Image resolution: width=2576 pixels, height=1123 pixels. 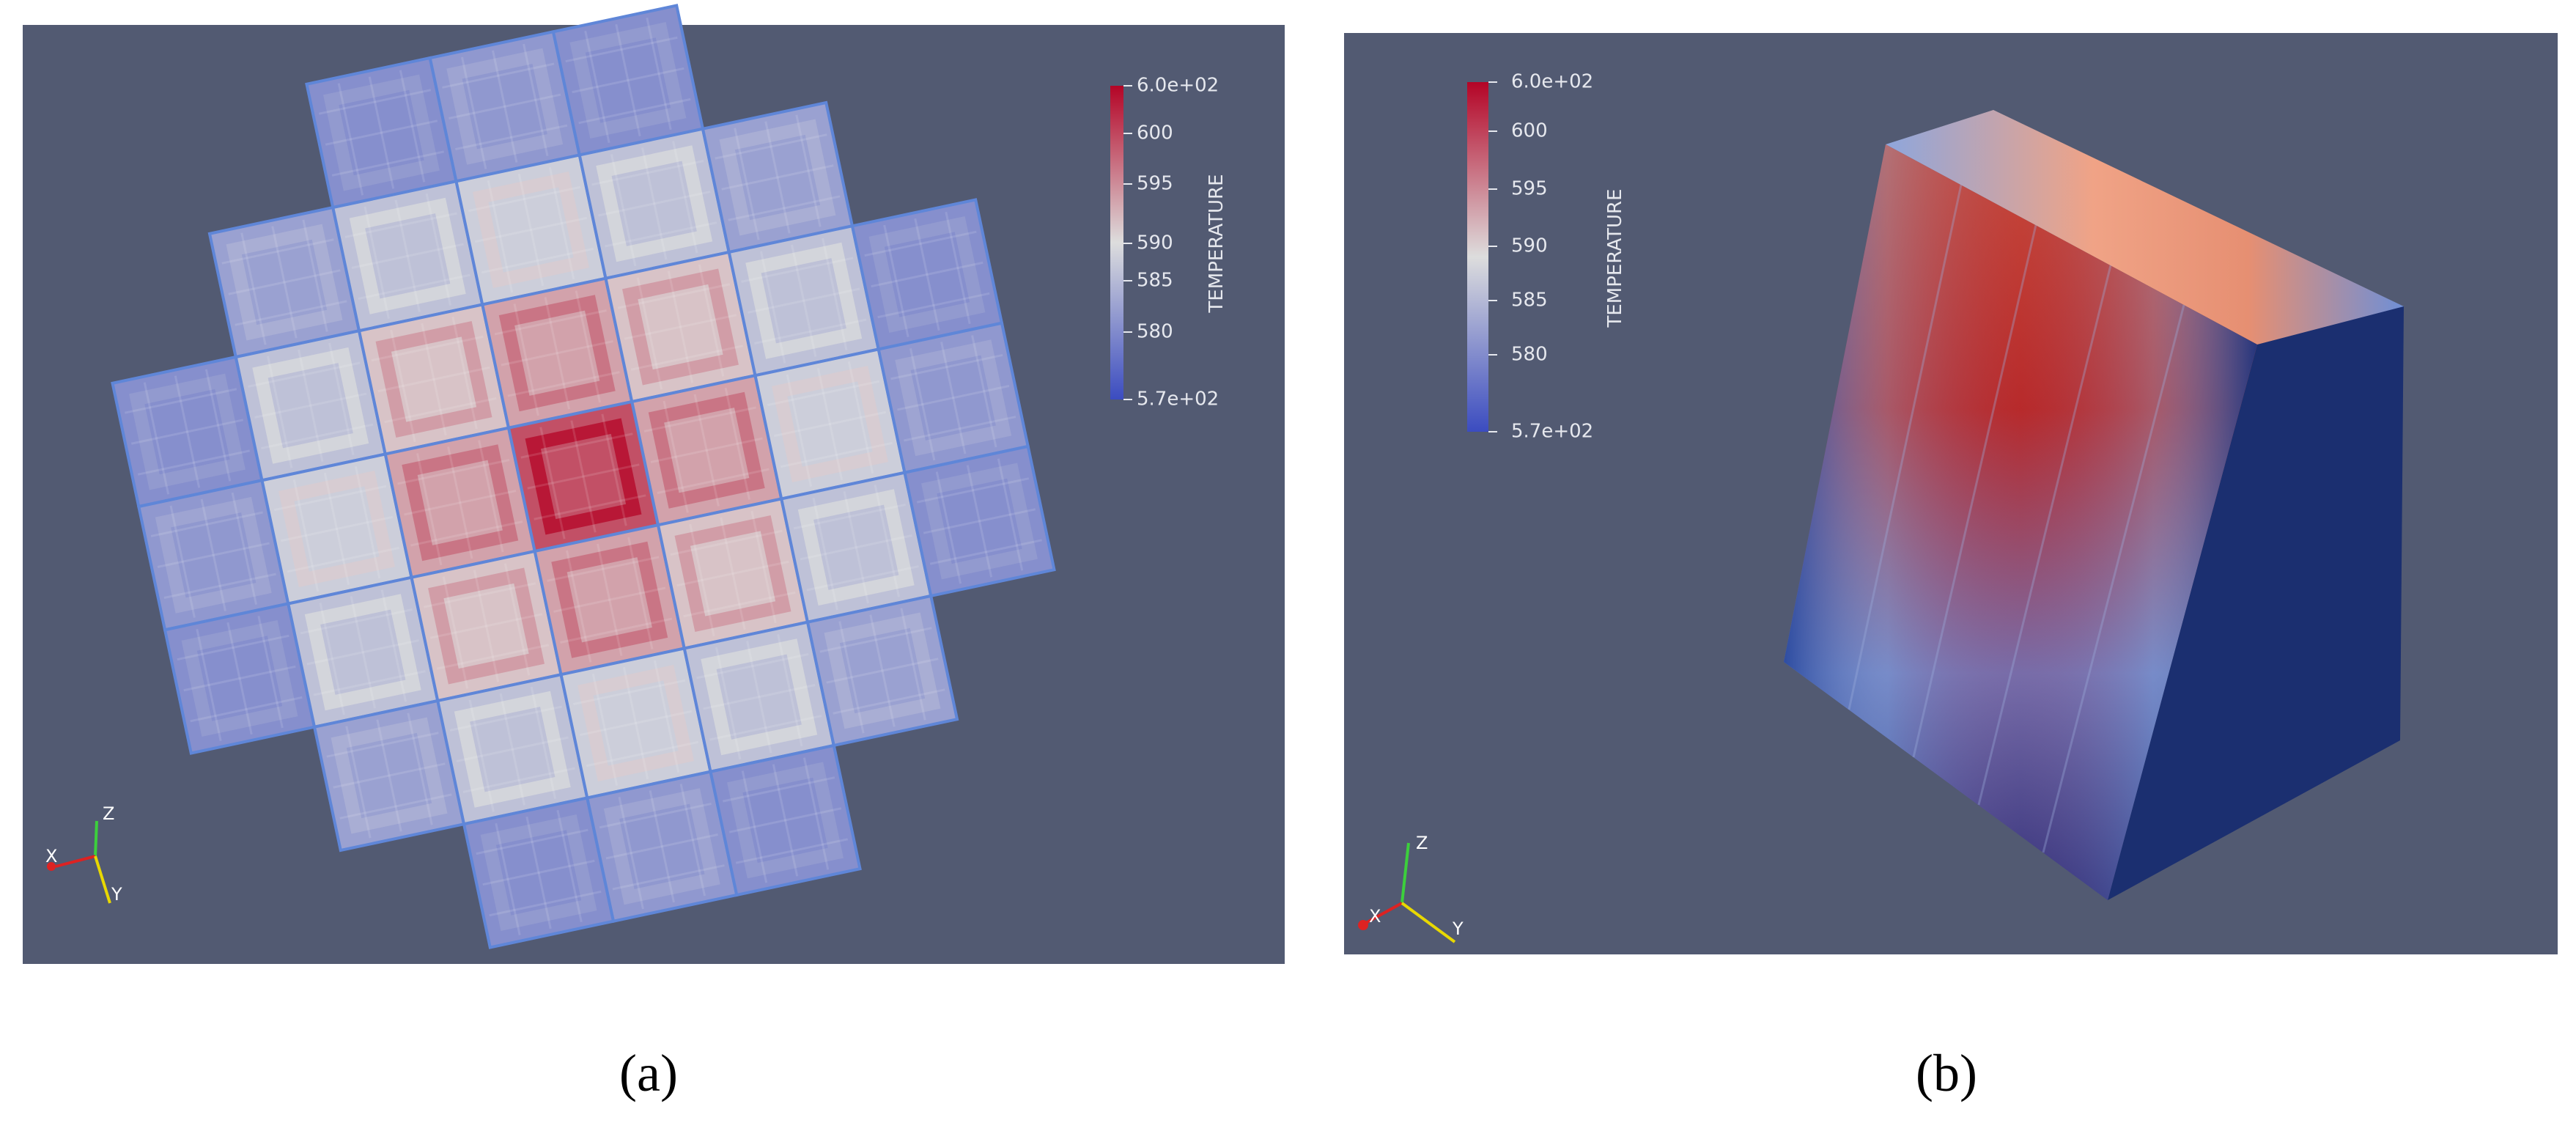 What do you see at coordinates (1946, 1073) in the screenshot?
I see `caption: (b)` at bounding box center [1946, 1073].